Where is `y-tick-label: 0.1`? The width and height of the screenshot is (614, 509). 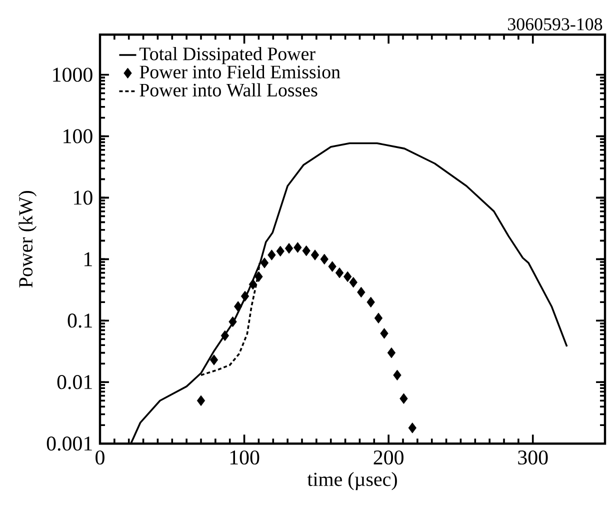 y-tick-label: 0.1 is located at coordinates (80, 321).